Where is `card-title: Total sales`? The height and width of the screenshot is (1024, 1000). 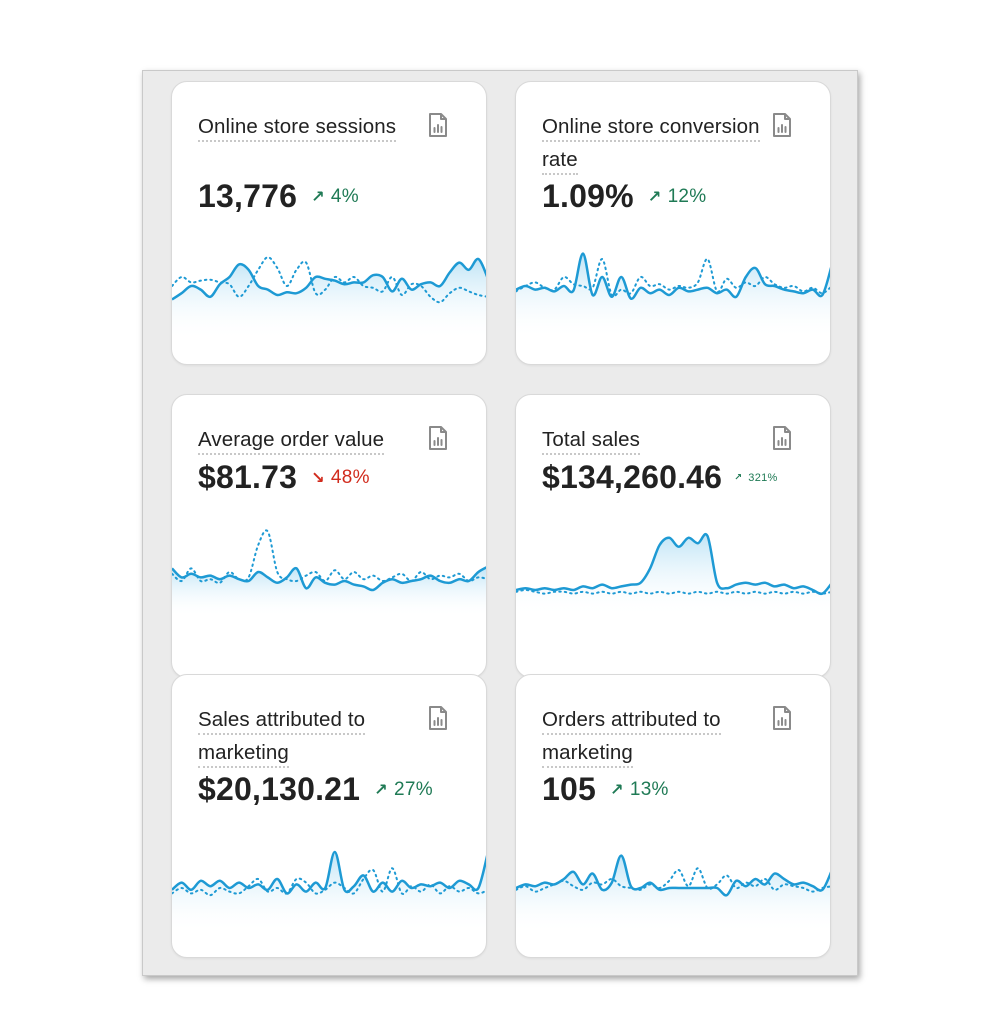
card-title: Total sales is located at coordinates (652, 439).